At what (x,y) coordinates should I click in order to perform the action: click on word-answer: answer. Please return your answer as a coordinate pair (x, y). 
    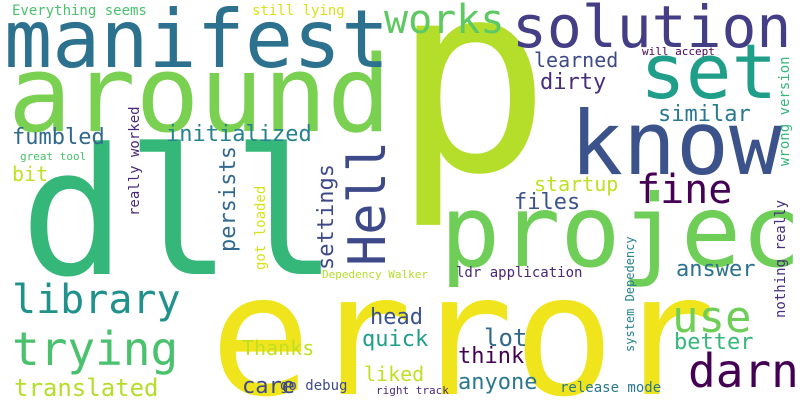
    Looking at the image, I should click on (716, 269).